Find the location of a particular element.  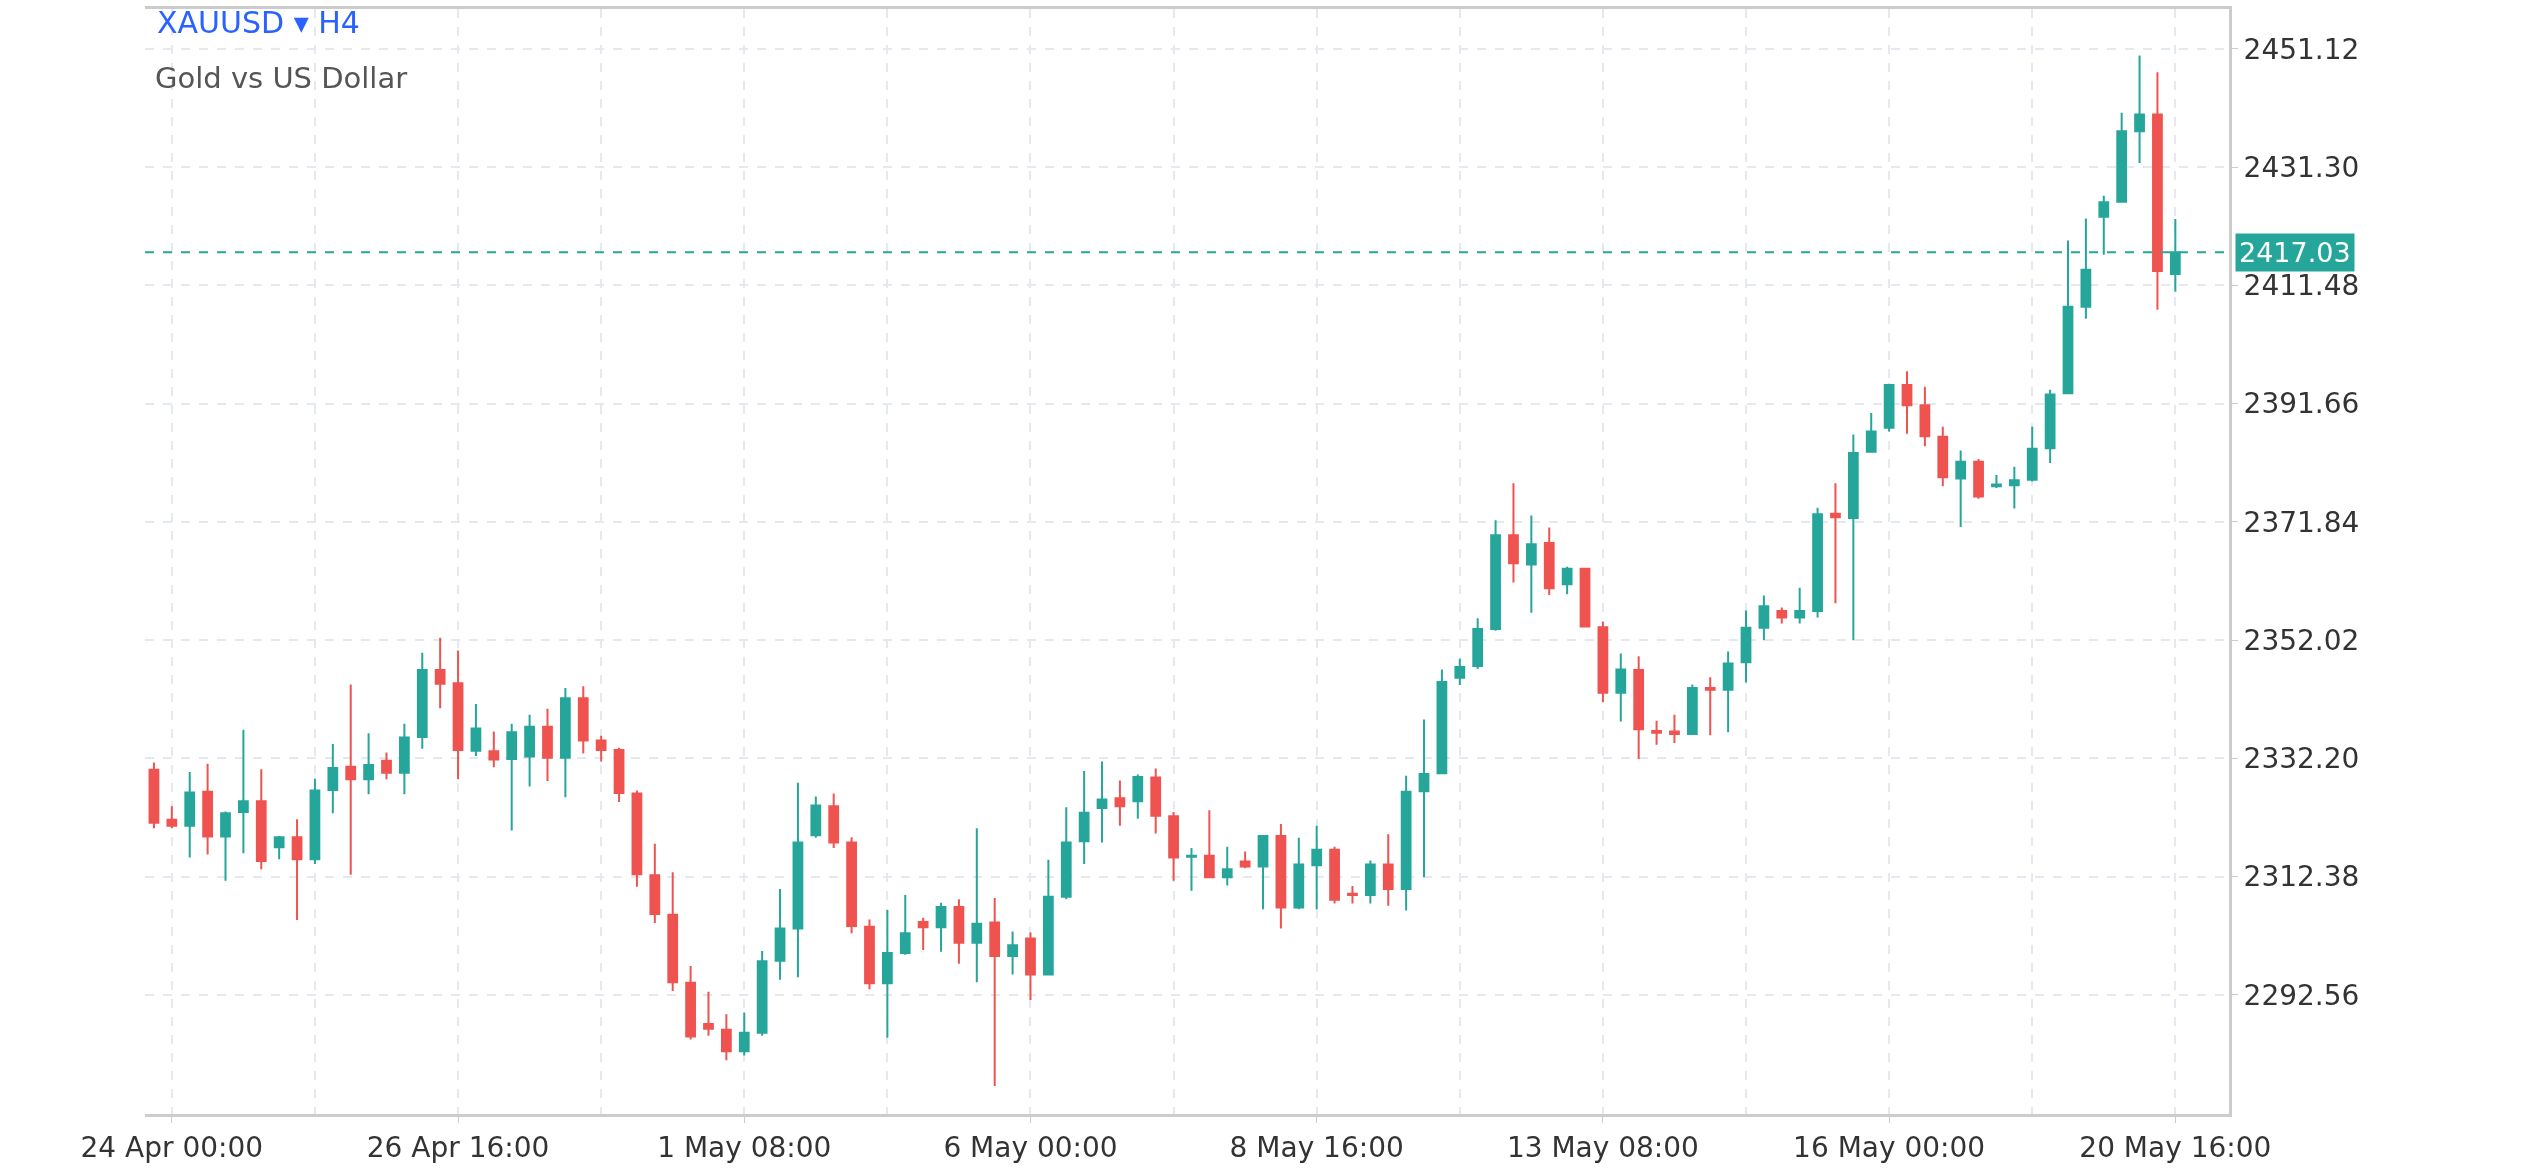

y-tick-label: 2451.12 is located at coordinates (2301, 49).